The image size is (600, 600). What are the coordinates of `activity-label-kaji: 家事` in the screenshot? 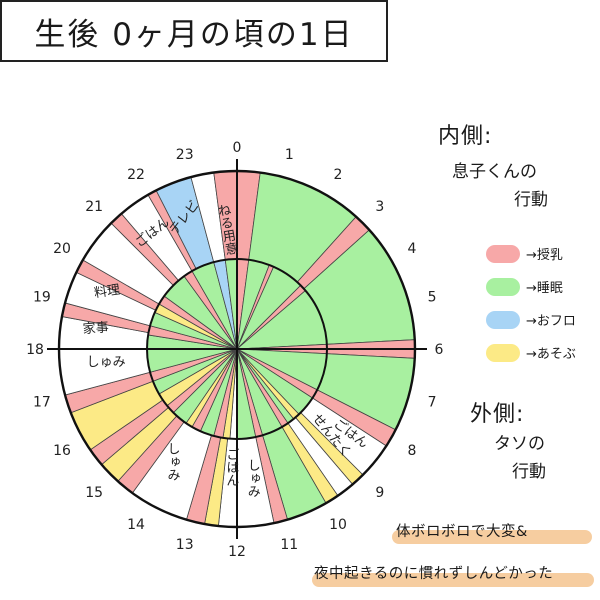 It's located at (95, 328).